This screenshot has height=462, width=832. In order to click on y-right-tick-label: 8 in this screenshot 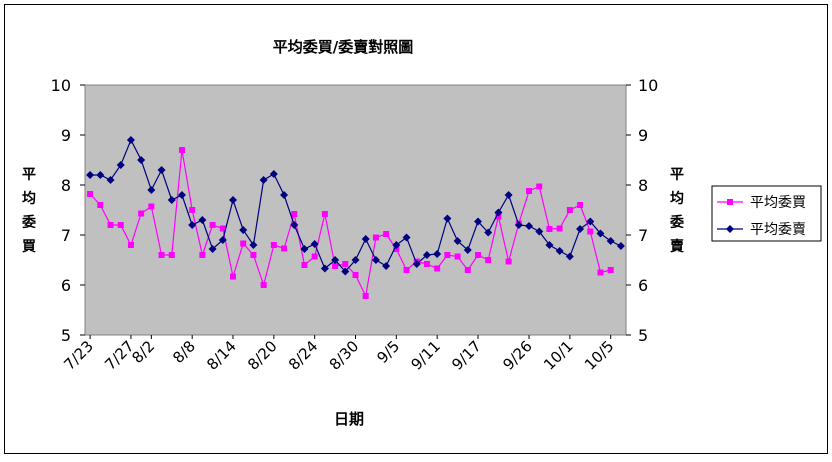, I will do `click(643, 185)`.